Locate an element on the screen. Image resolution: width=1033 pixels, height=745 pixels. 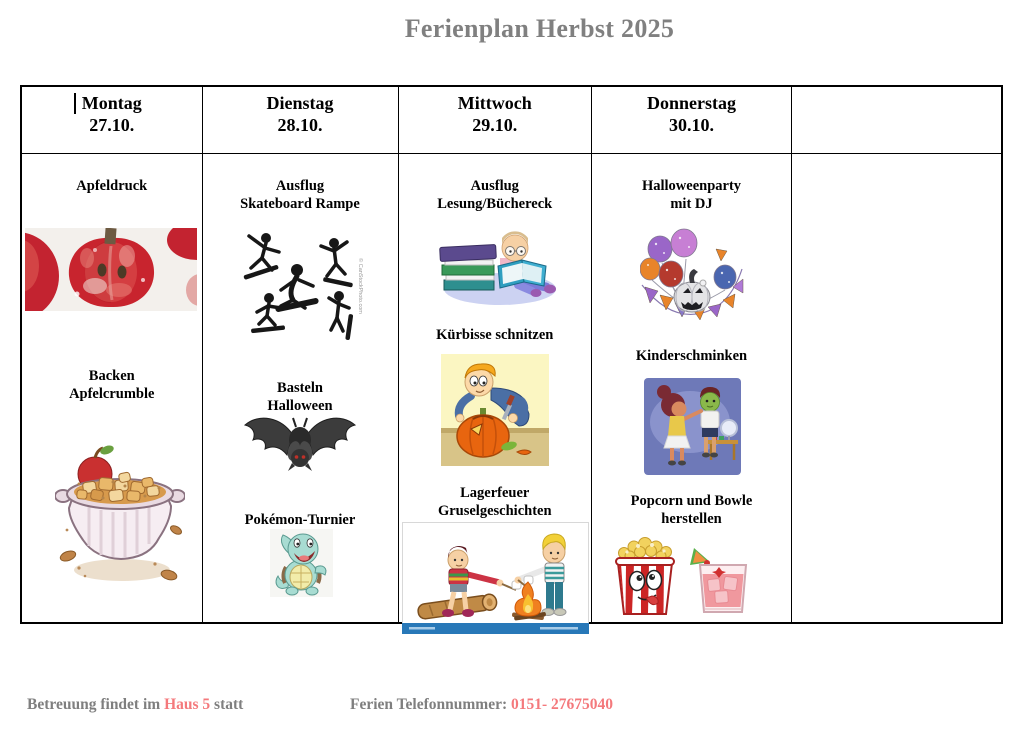
day-cell-montag: Apfeldruck is located at coordinates (112, 388).